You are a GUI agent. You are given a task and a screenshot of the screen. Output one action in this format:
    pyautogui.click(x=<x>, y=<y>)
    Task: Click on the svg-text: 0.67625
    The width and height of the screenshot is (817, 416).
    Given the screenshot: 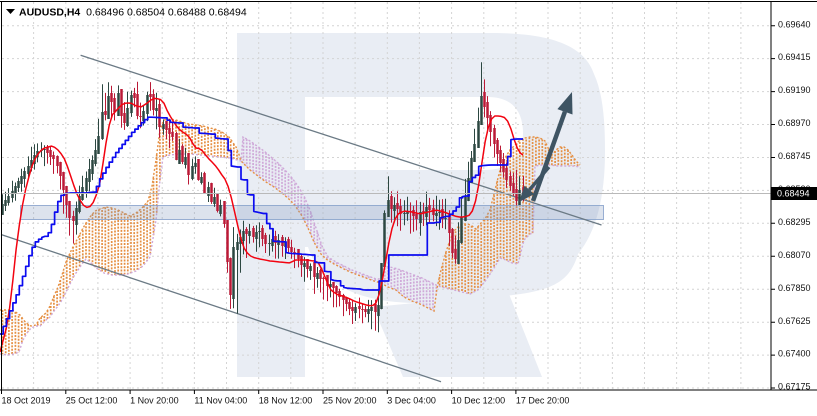 What is the action you would take?
    pyautogui.click(x=794, y=321)
    